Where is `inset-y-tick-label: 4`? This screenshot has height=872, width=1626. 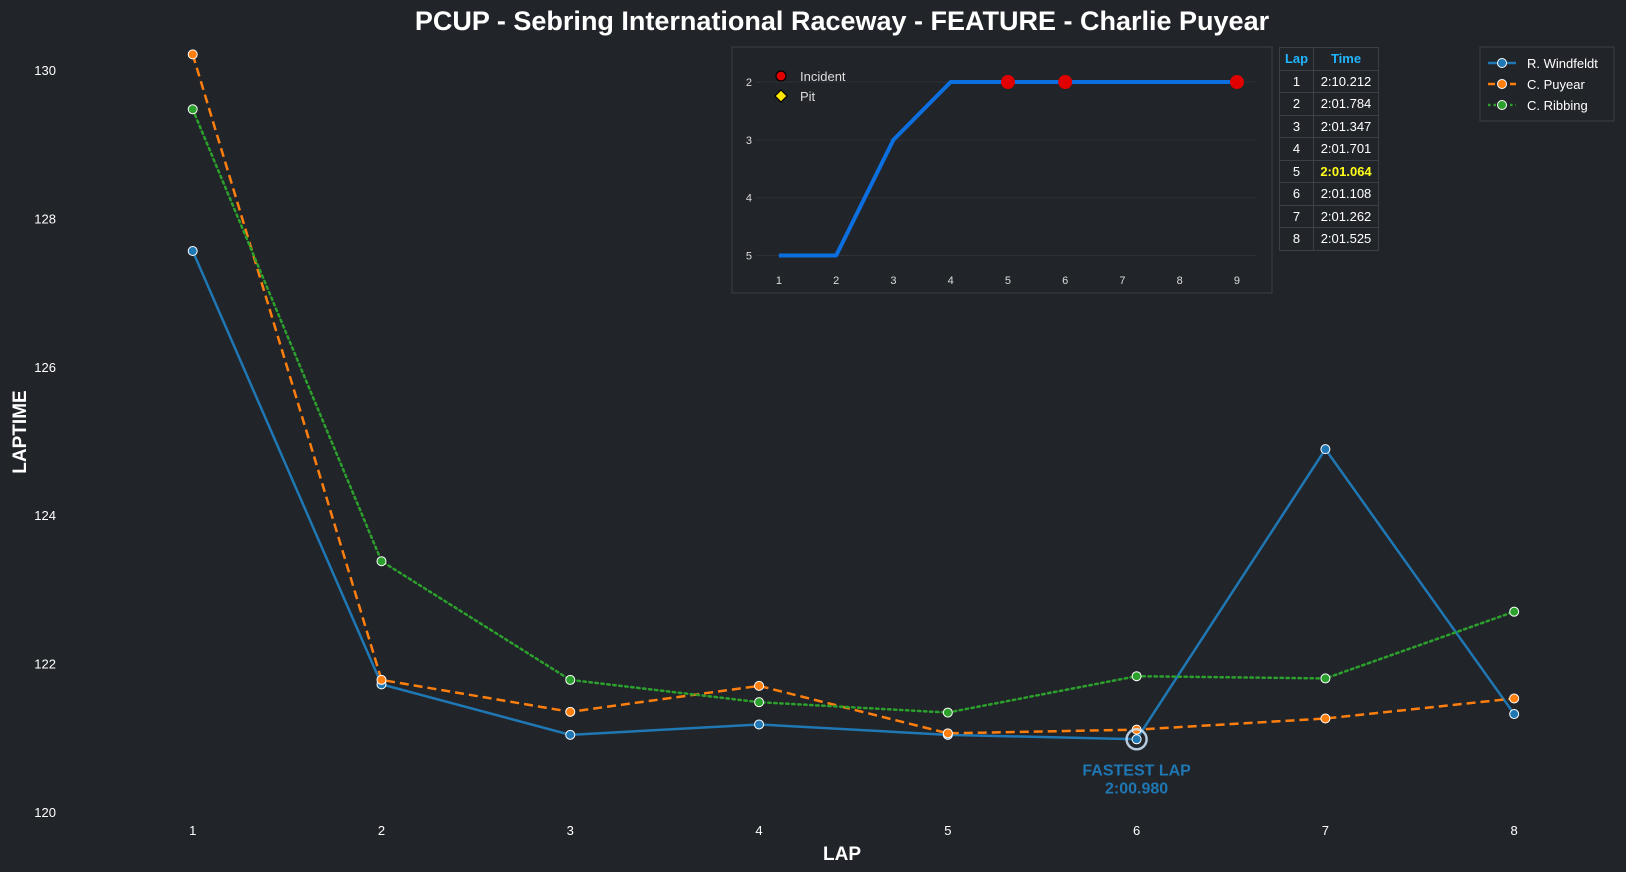 inset-y-tick-label: 4 is located at coordinates (749, 199).